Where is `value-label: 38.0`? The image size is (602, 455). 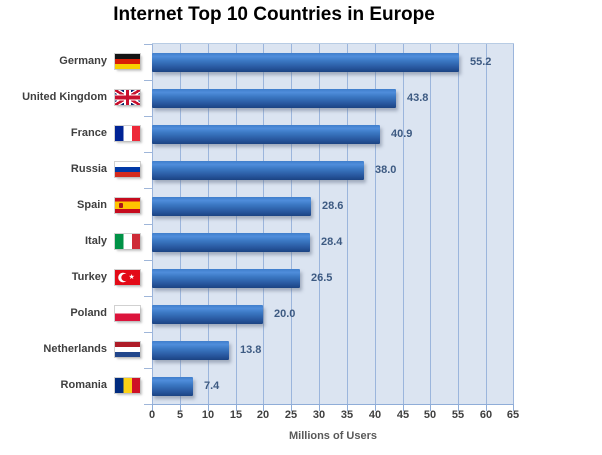
value-label: 38.0 is located at coordinates (386, 170).